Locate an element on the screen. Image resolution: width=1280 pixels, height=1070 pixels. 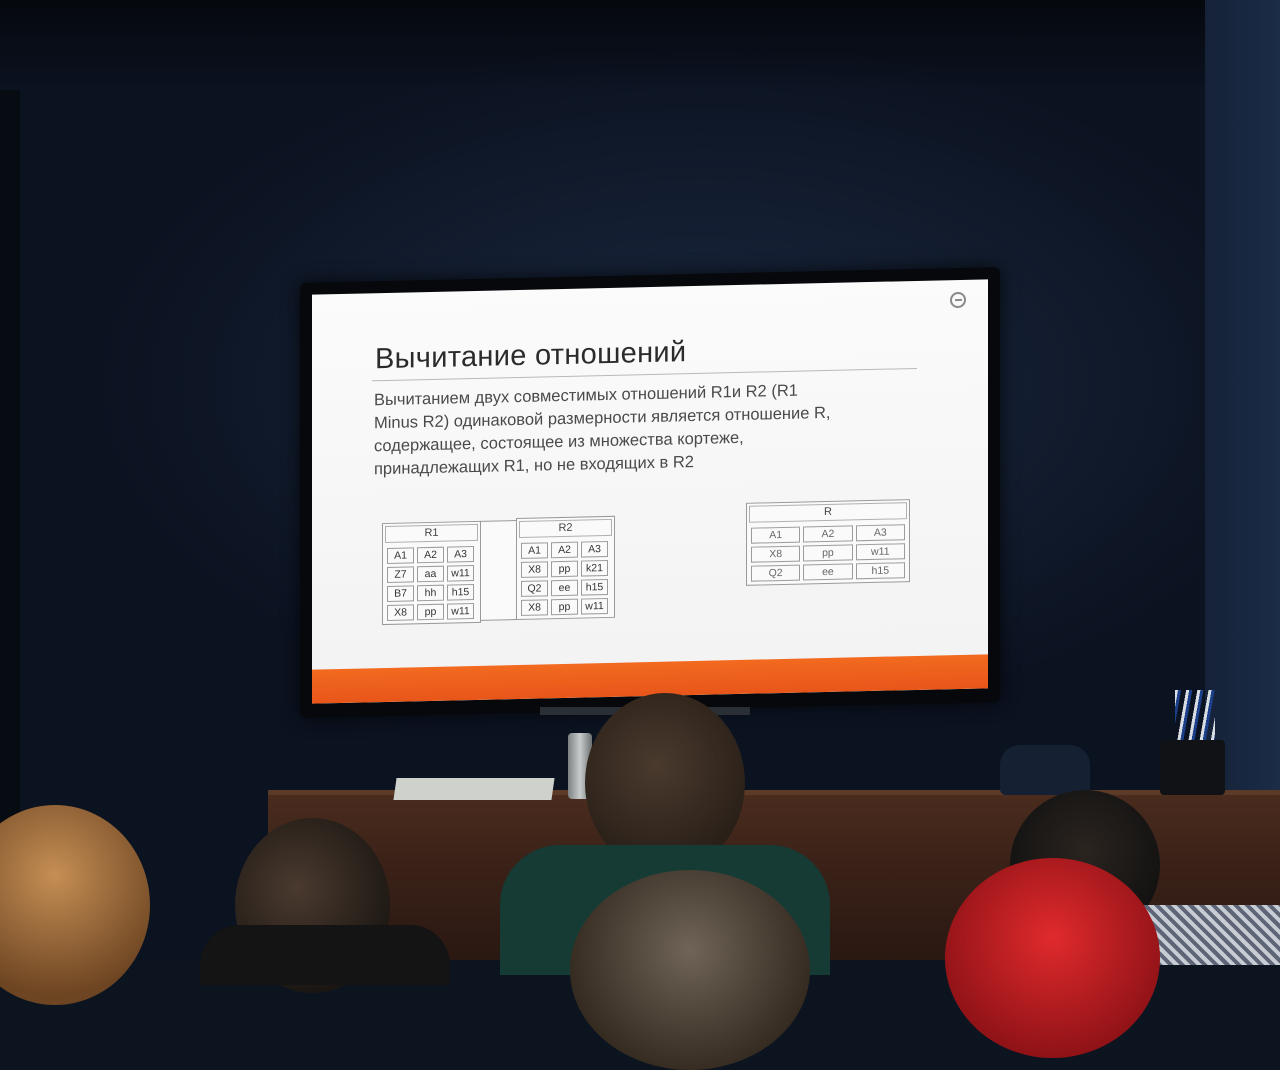
student-head-red-hair is located at coordinates (1052, 958).